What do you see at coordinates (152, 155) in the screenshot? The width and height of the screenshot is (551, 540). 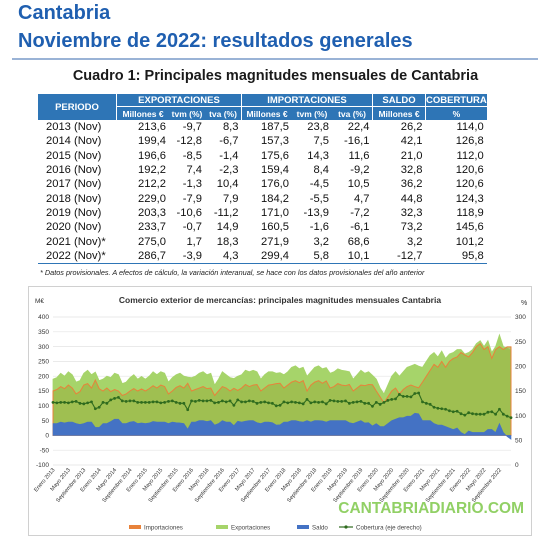 I see `table-cell: 196,6` at bounding box center [152, 155].